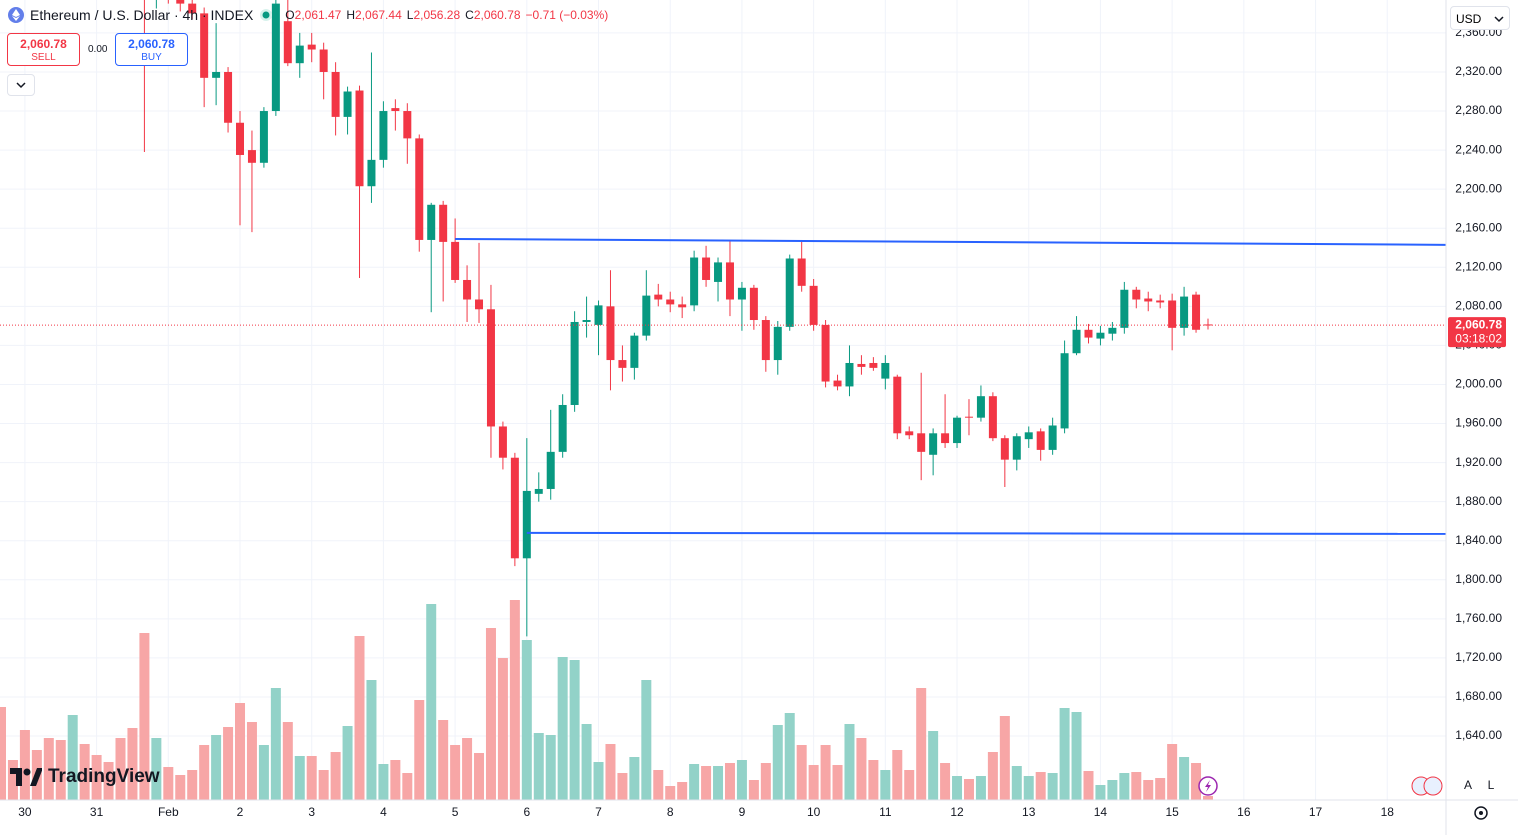 Image resolution: width=1518 pixels, height=835 pixels. I want to click on change-value: −0.71 (−0.03%), so click(567, 15).